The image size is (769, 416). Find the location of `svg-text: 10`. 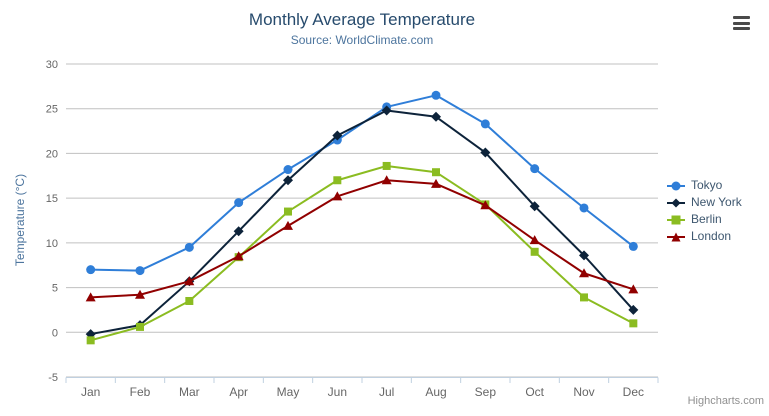

svg-text: 10 is located at coordinates (52, 244).